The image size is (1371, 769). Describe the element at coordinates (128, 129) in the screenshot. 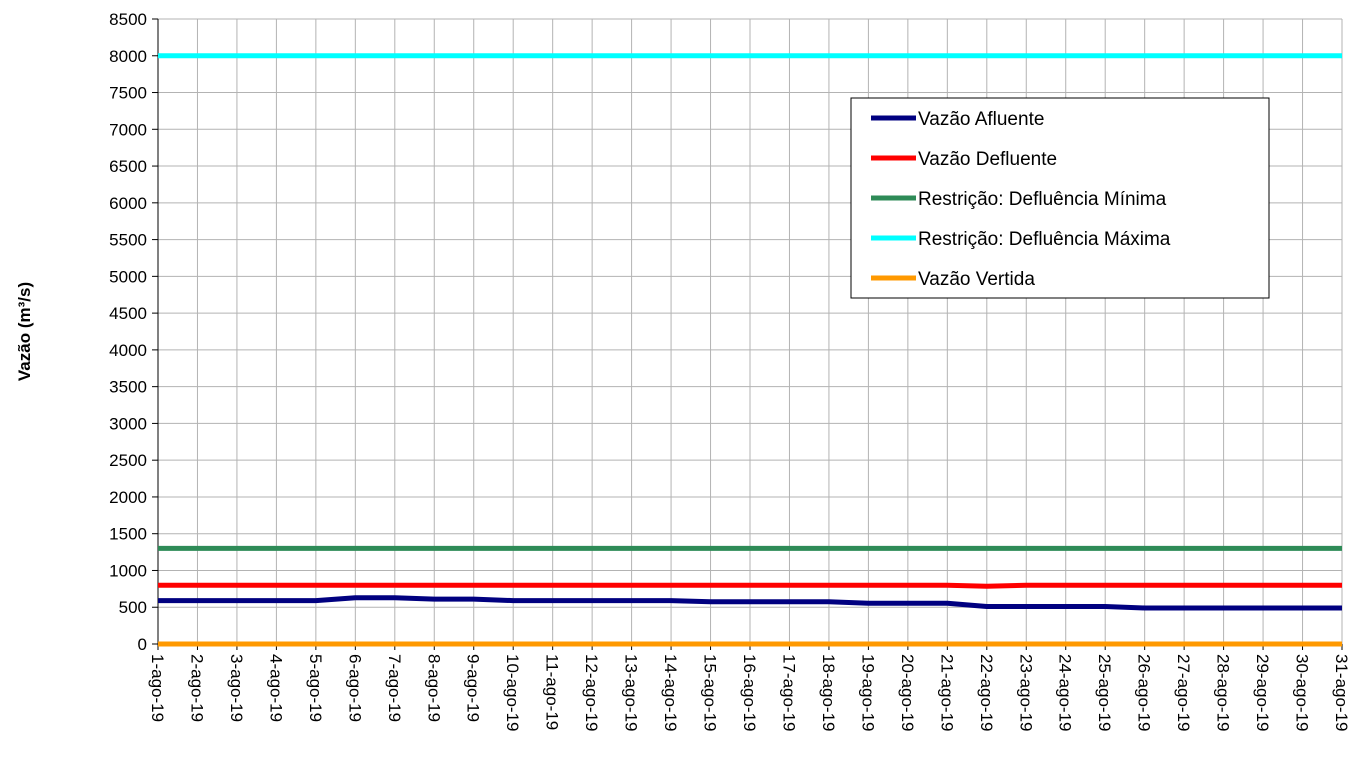

I see `y-tick-label: 7000` at that location.